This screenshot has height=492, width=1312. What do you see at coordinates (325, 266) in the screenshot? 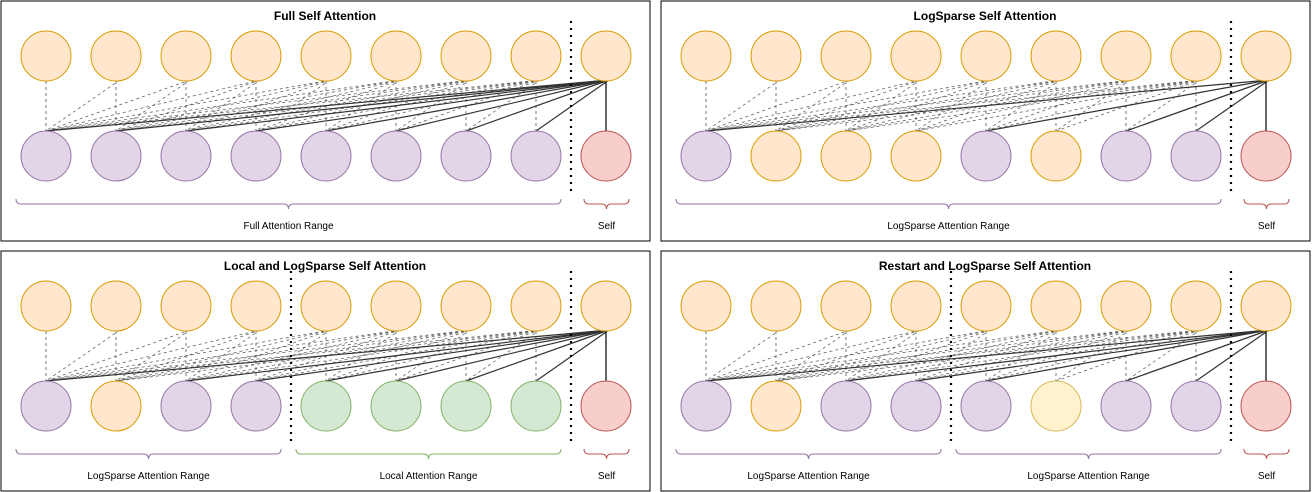
I see `panel-title: Local and LogSparse Self Attention` at bounding box center [325, 266].